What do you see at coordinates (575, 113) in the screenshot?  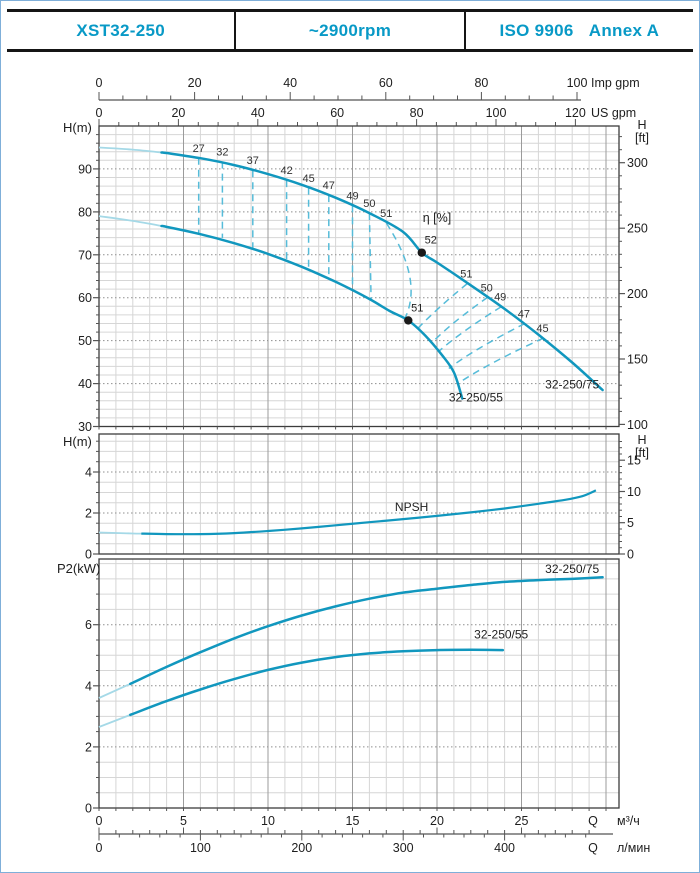 I see `tick-label: 120` at bounding box center [575, 113].